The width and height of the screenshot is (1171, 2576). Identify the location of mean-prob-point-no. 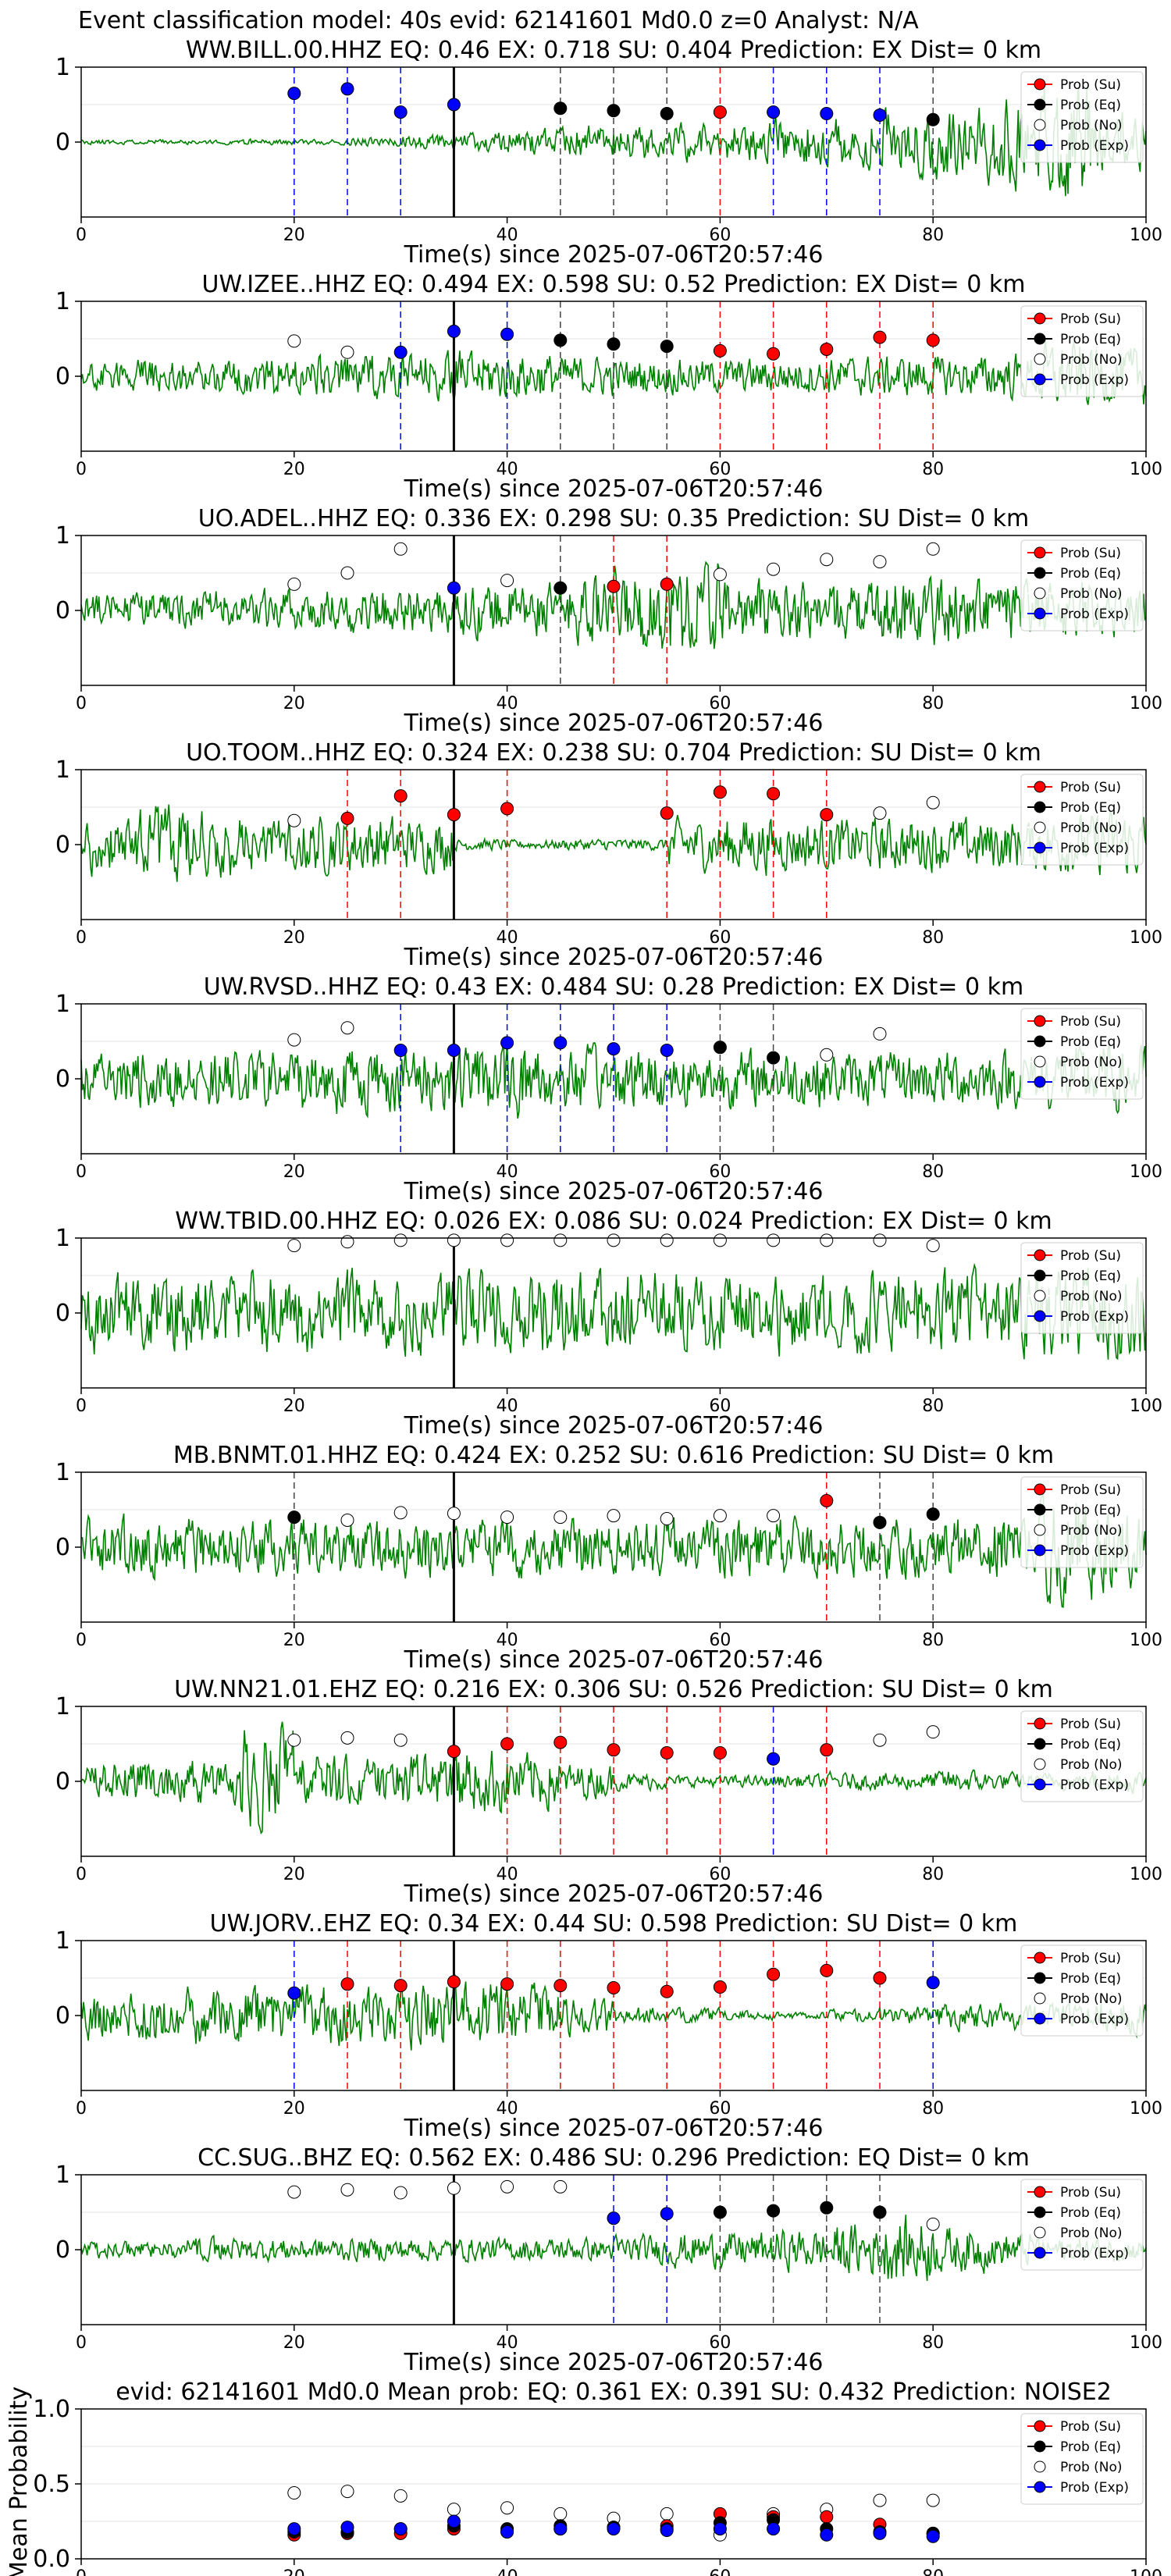
(933, 2500).